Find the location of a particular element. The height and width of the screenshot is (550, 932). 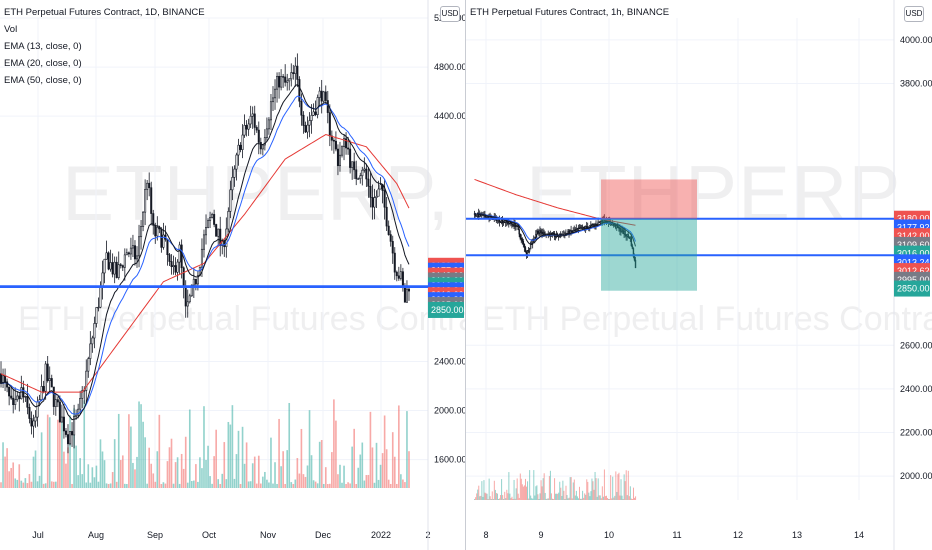

x-tick-label: 2022 is located at coordinates (381, 535).